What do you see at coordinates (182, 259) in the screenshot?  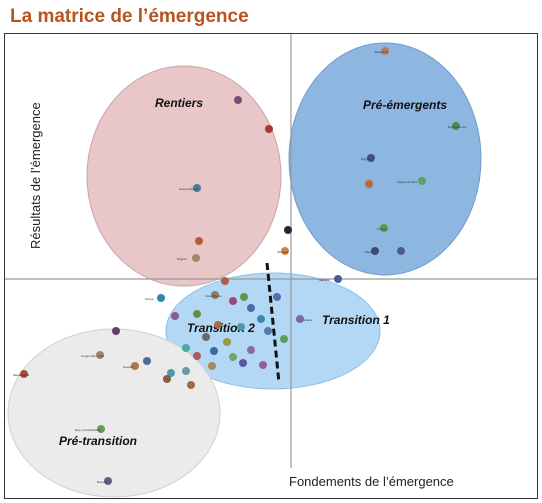 I see `country-label: Nigeria` at bounding box center [182, 259].